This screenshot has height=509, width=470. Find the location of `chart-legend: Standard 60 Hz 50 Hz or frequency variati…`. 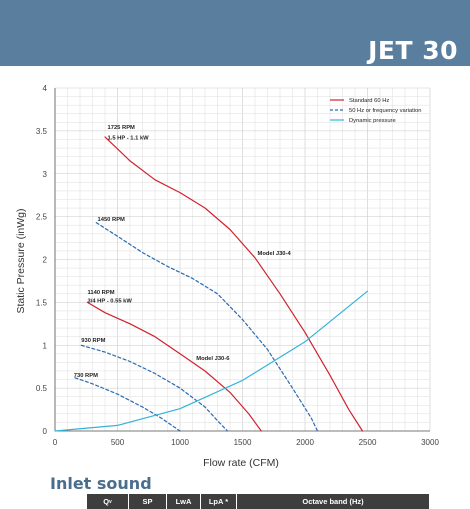

chart-legend: Standard 60 Hz 50 Hz or frequency variati… is located at coordinates (376, 111).